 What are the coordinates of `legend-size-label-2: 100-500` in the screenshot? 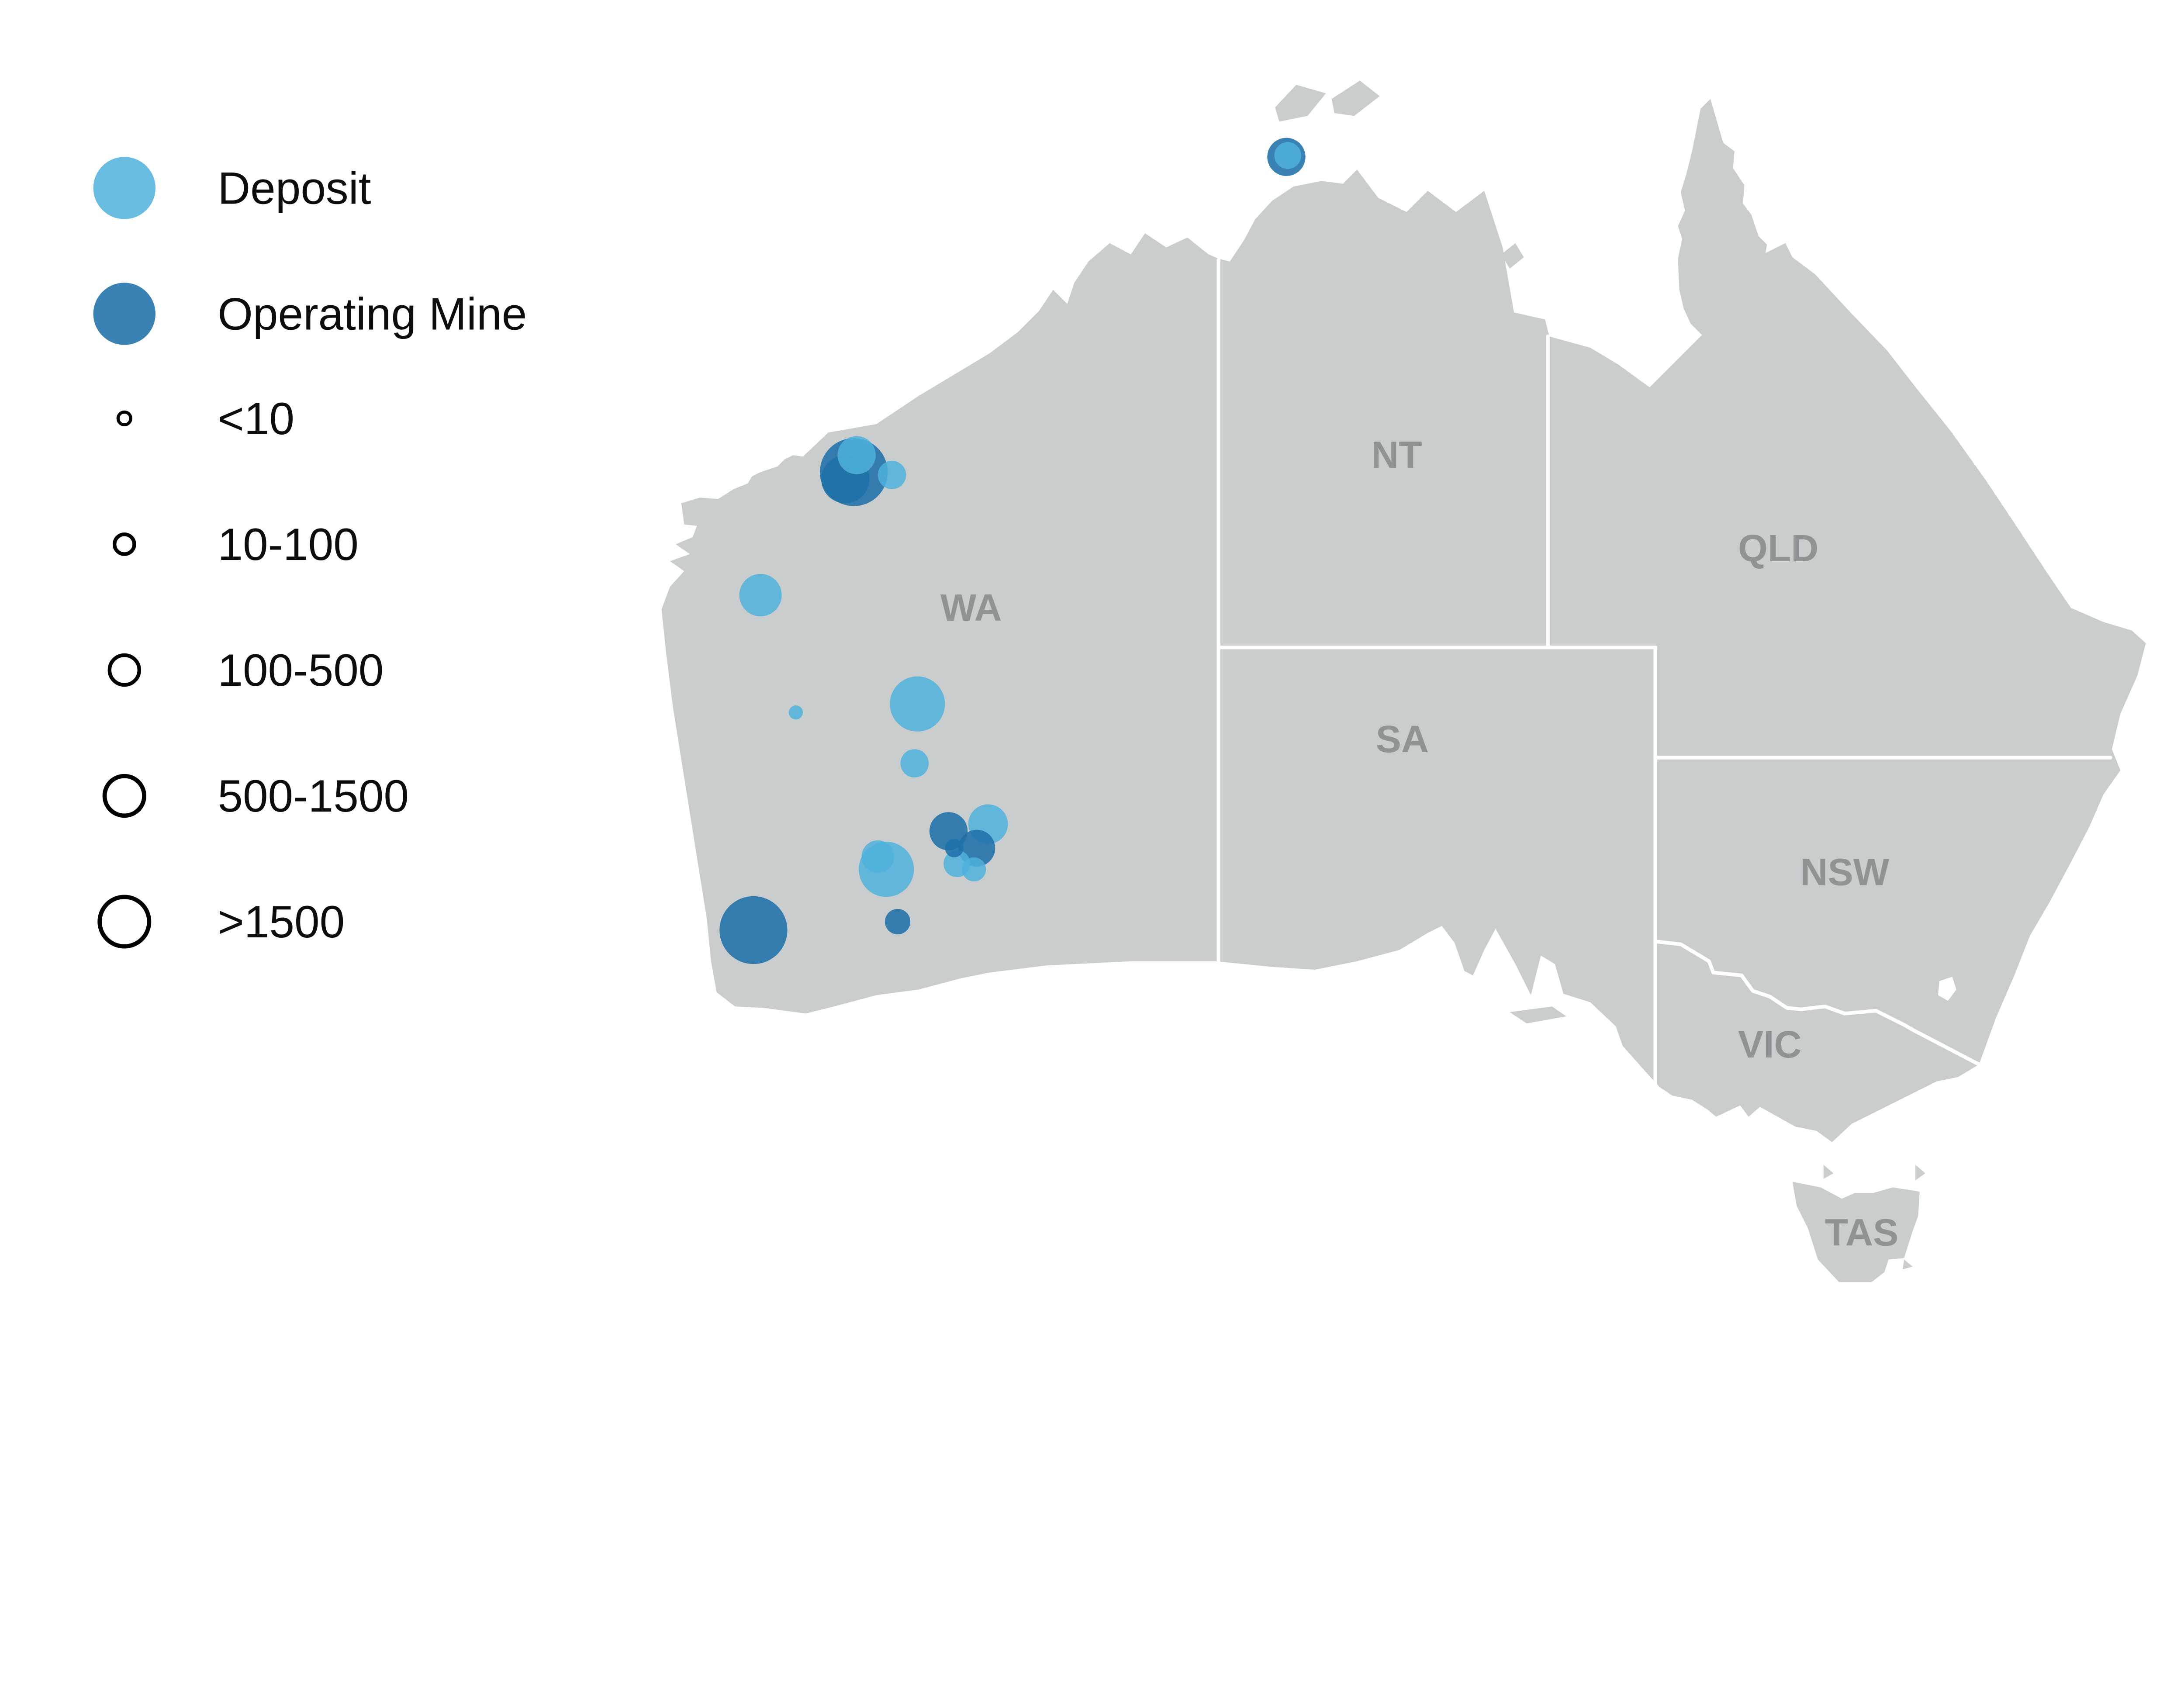 It's located at (301, 670).